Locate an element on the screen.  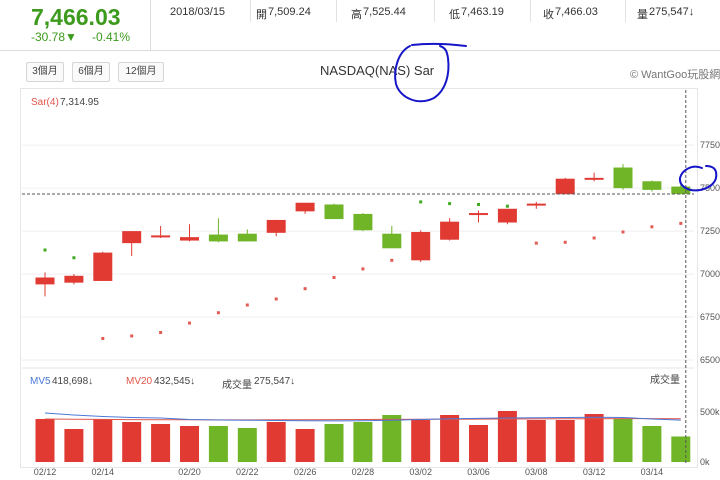
y-tick-label: 6500 is located at coordinates (710, 360).